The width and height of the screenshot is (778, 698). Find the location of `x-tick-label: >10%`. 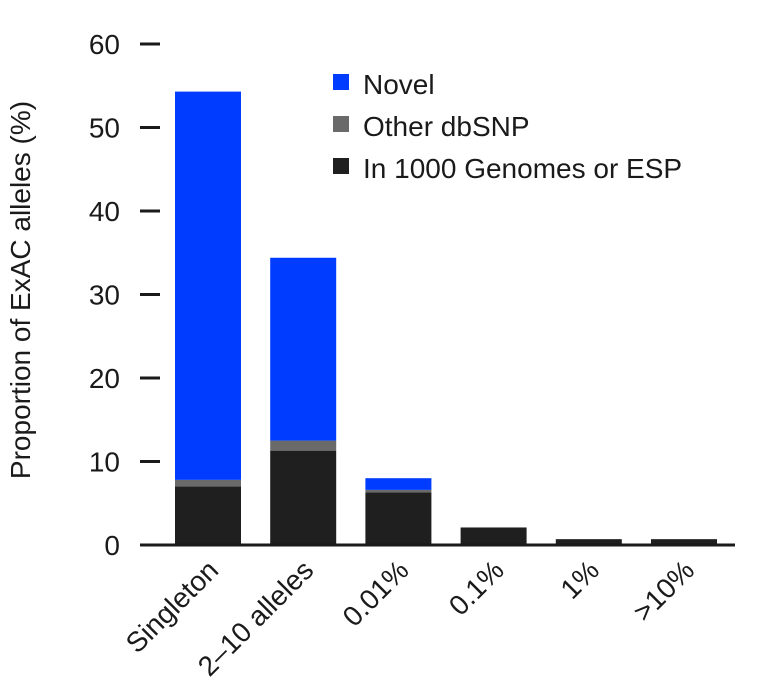

x-tick-label: >10% is located at coordinates (663, 590).